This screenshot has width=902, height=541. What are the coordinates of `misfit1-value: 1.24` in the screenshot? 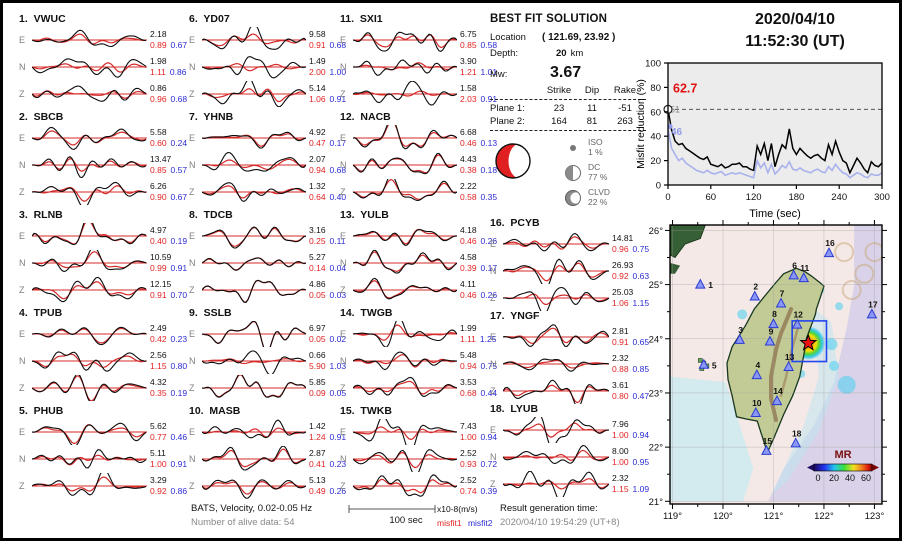 It's located at (317, 436).